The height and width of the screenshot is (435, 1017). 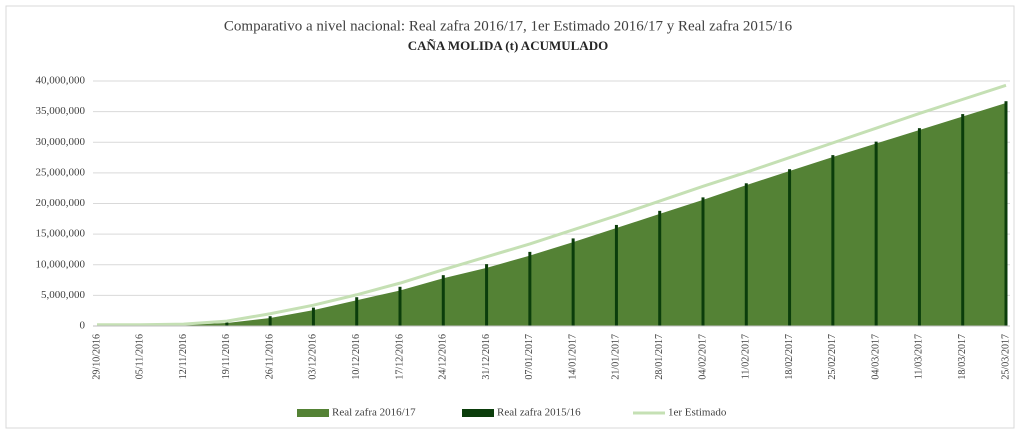 What do you see at coordinates (919, 356) in the screenshot?
I see `x-tick-label: 11/03/2017` at bounding box center [919, 356].